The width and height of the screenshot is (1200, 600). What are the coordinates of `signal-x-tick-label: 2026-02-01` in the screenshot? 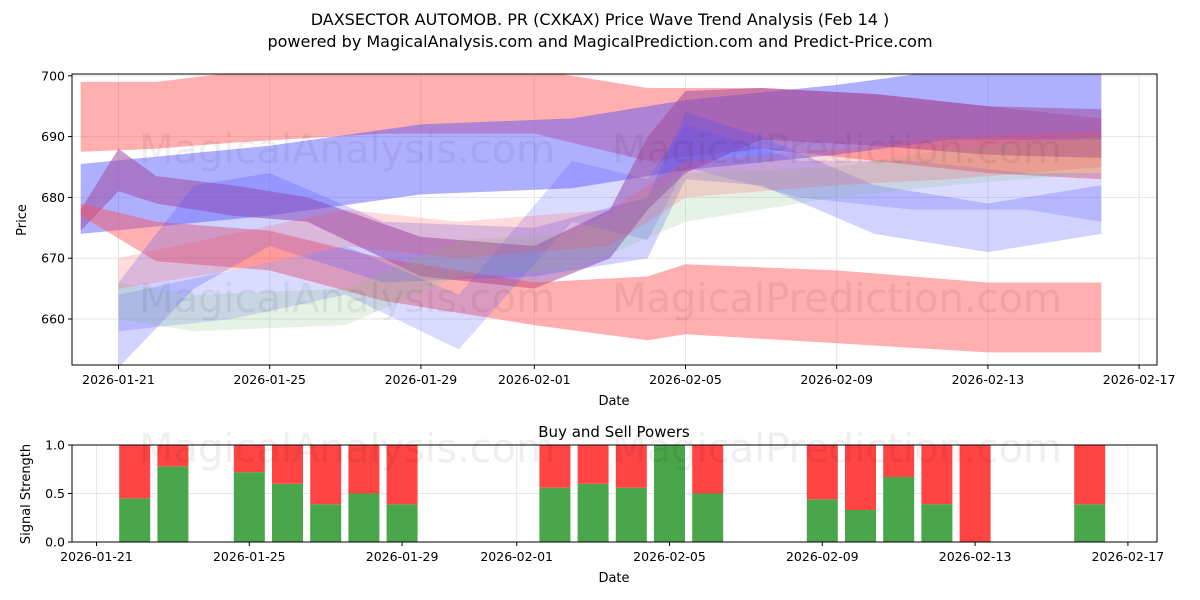 It's located at (516, 556).